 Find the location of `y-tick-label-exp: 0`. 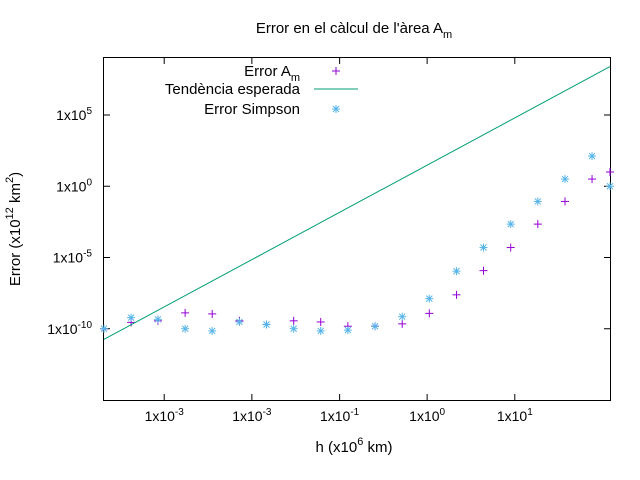

y-tick-label-exp: 0 is located at coordinates (89, 182).